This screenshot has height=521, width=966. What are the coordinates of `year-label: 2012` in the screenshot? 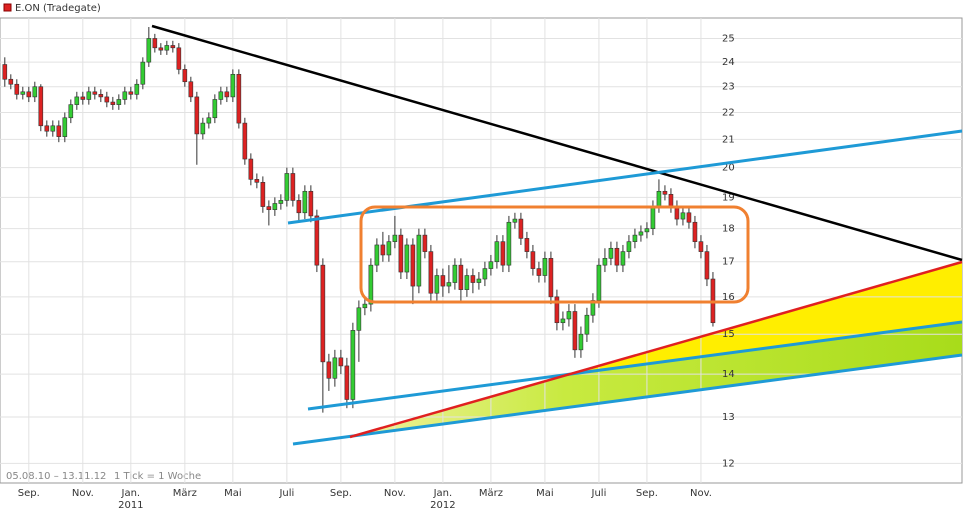 It's located at (442, 505).